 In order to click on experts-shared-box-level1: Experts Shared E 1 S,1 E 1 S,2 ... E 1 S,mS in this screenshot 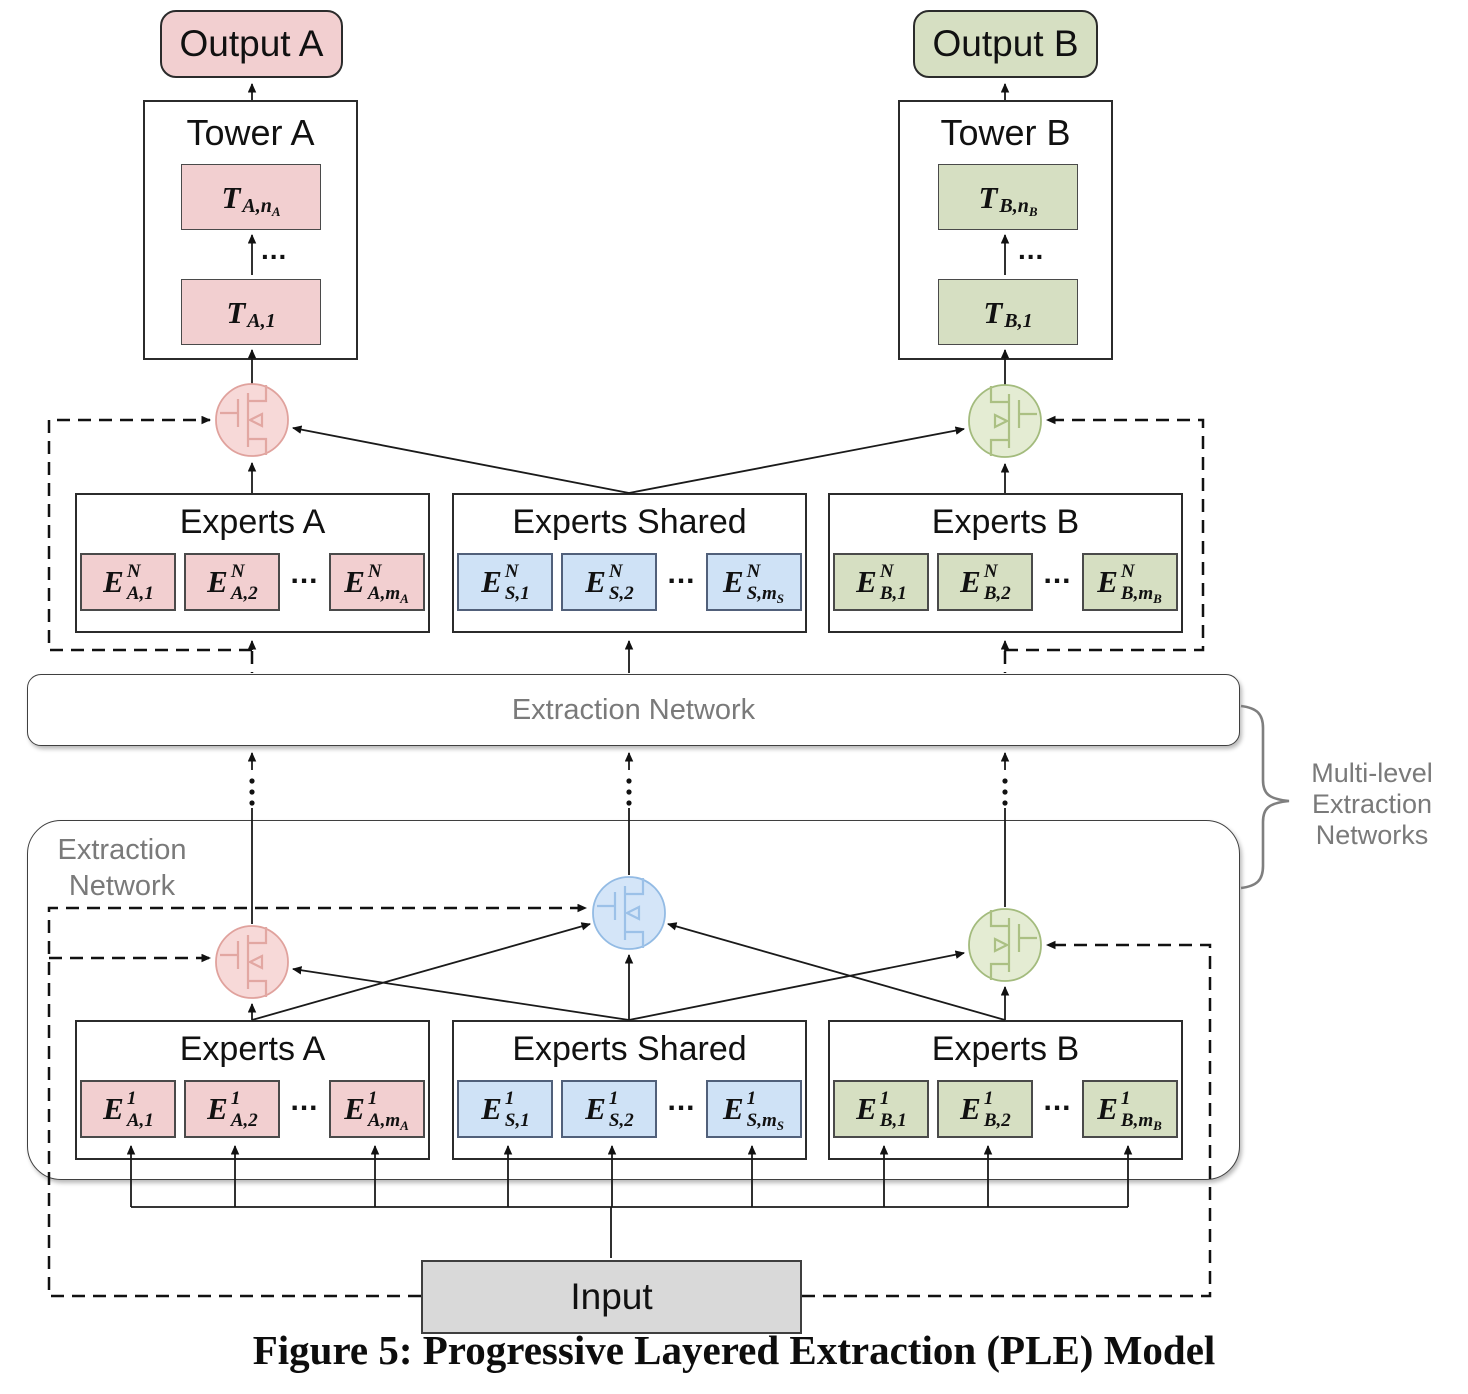, I will do `click(629, 1090)`.